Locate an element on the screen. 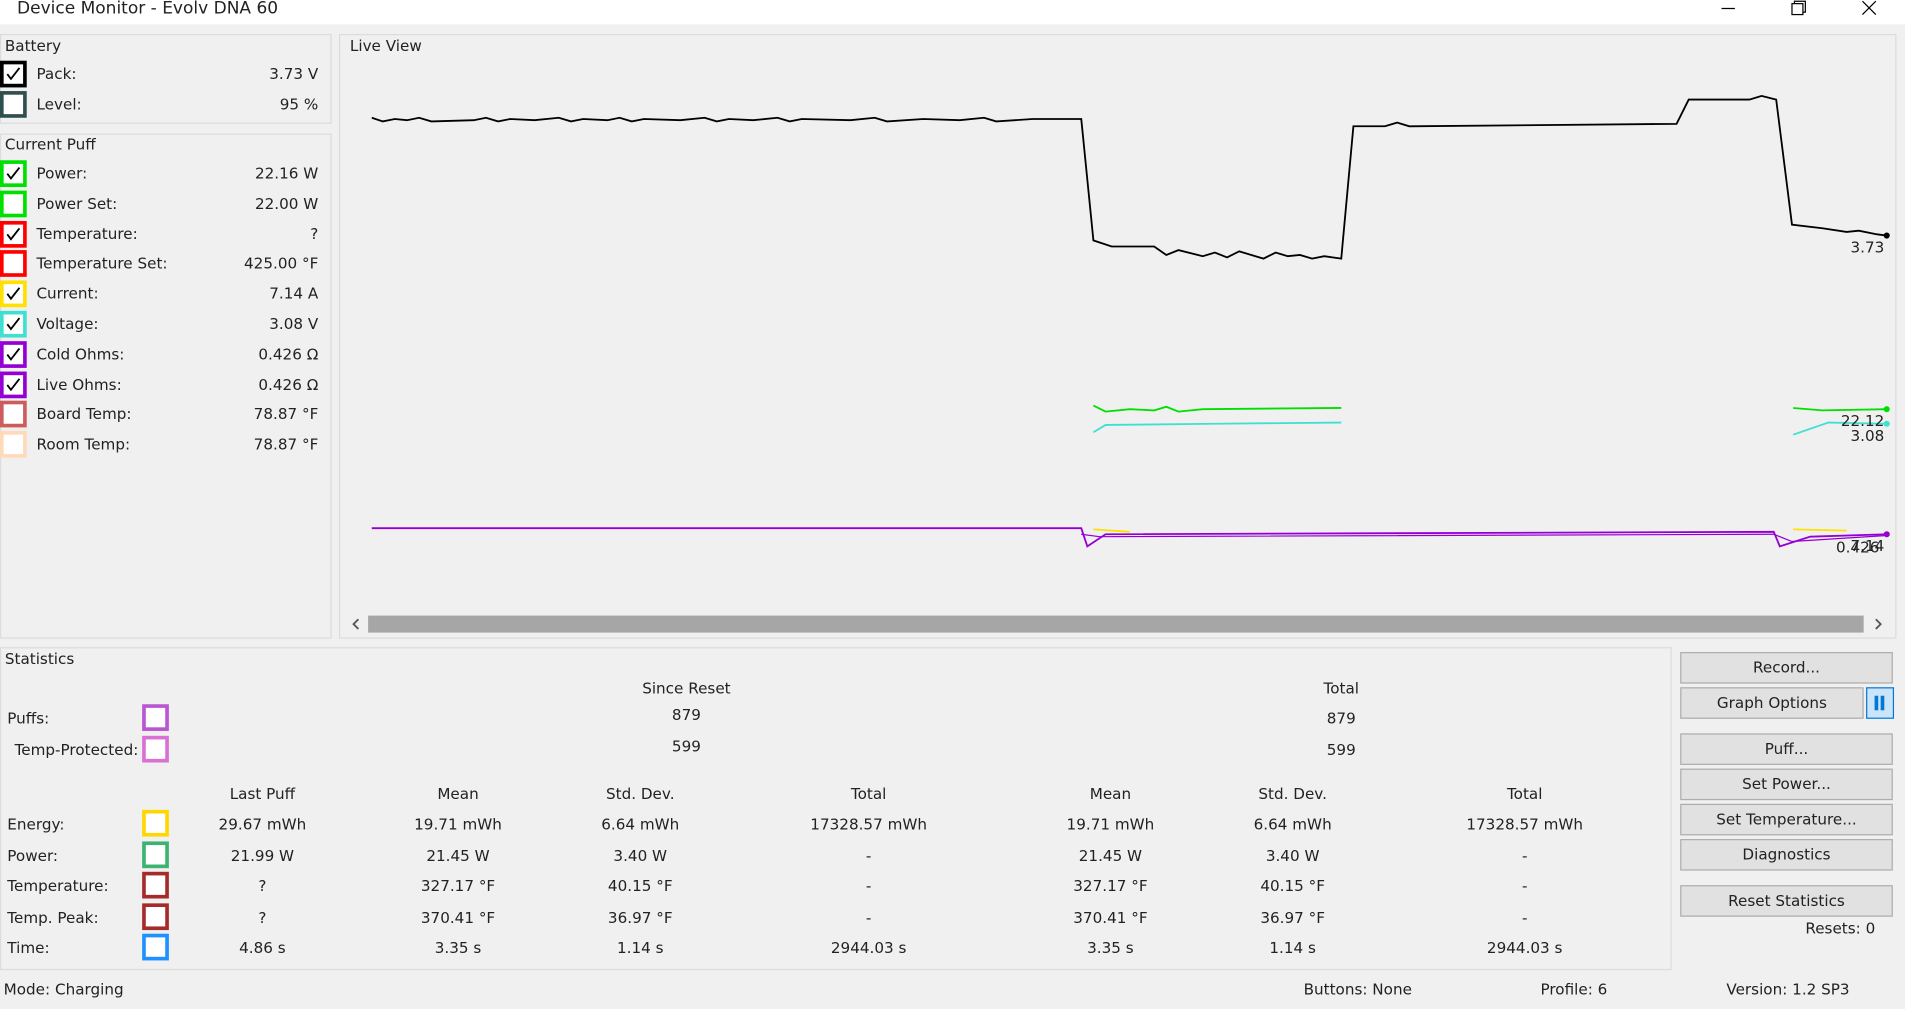 This screenshot has width=1905, height=1009. cell: 17328.57 mWh is located at coordinates (869, 823).